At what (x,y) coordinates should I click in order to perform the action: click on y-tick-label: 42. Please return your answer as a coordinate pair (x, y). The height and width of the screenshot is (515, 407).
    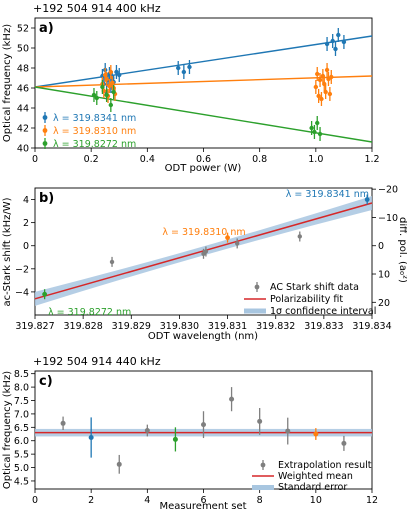
    Looking at the image, I should click on (23, 129).